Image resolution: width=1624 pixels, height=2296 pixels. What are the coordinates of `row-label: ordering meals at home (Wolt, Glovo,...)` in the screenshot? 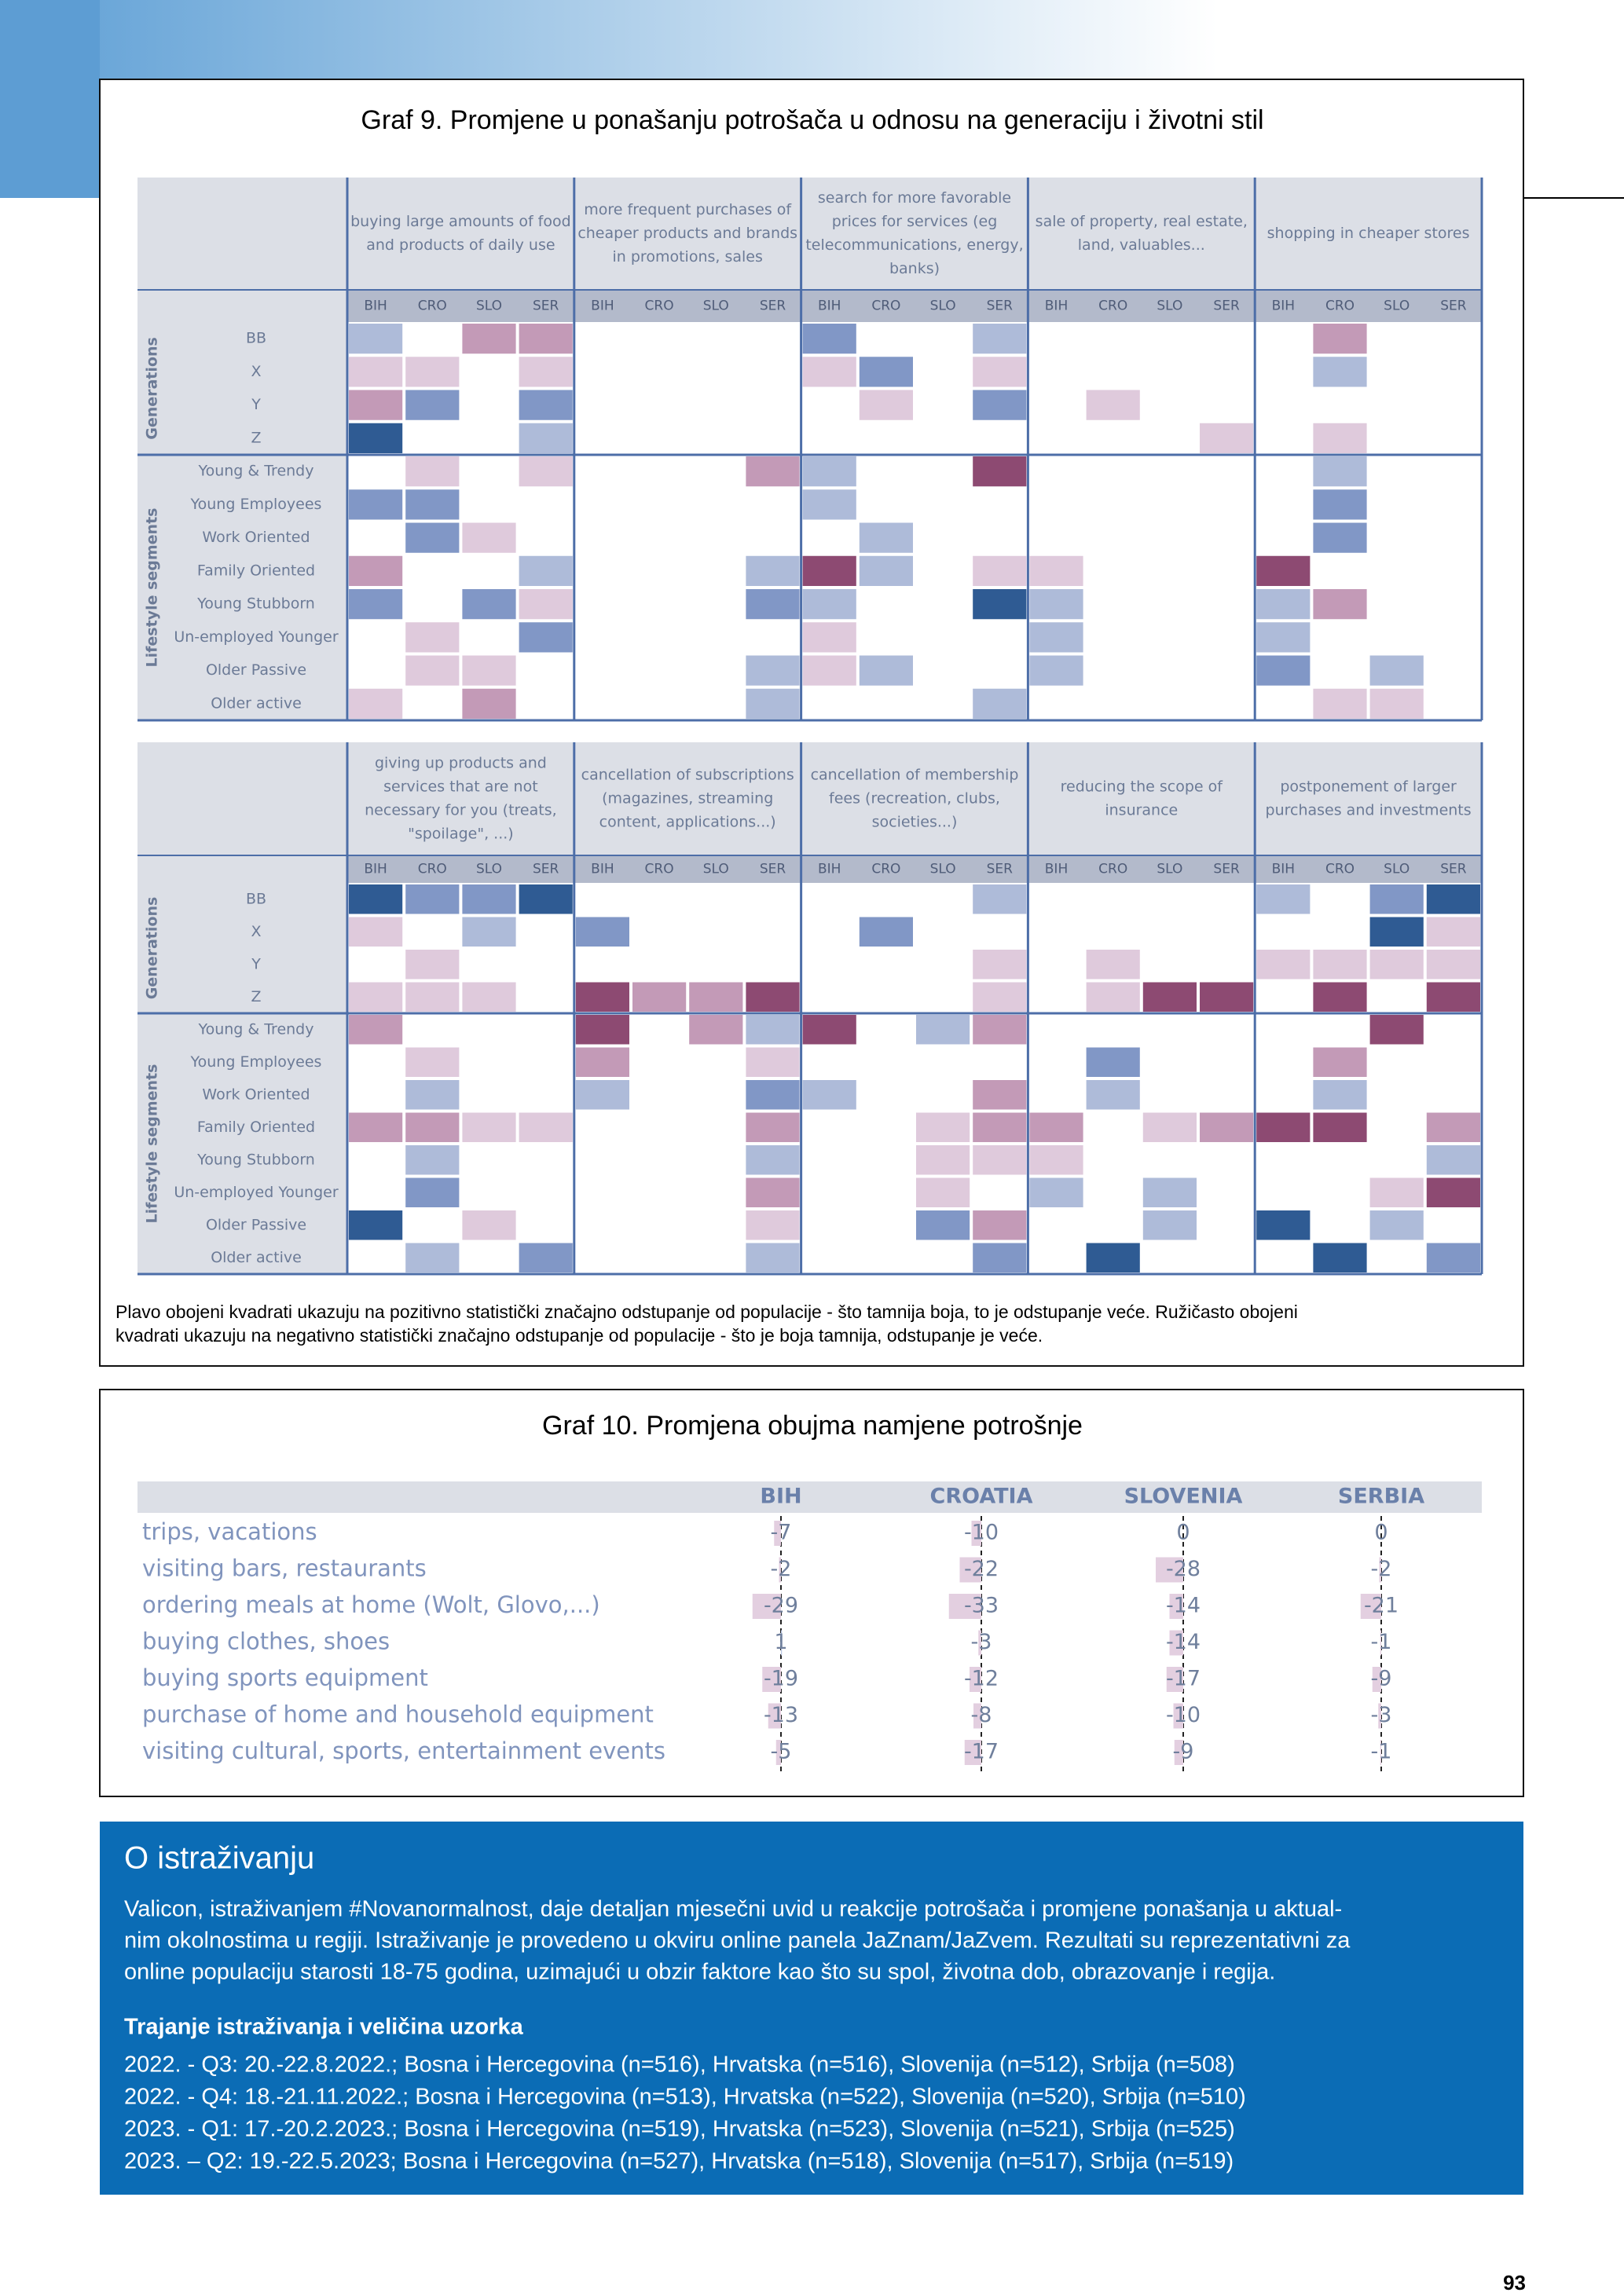 It's located at (371, 1604).